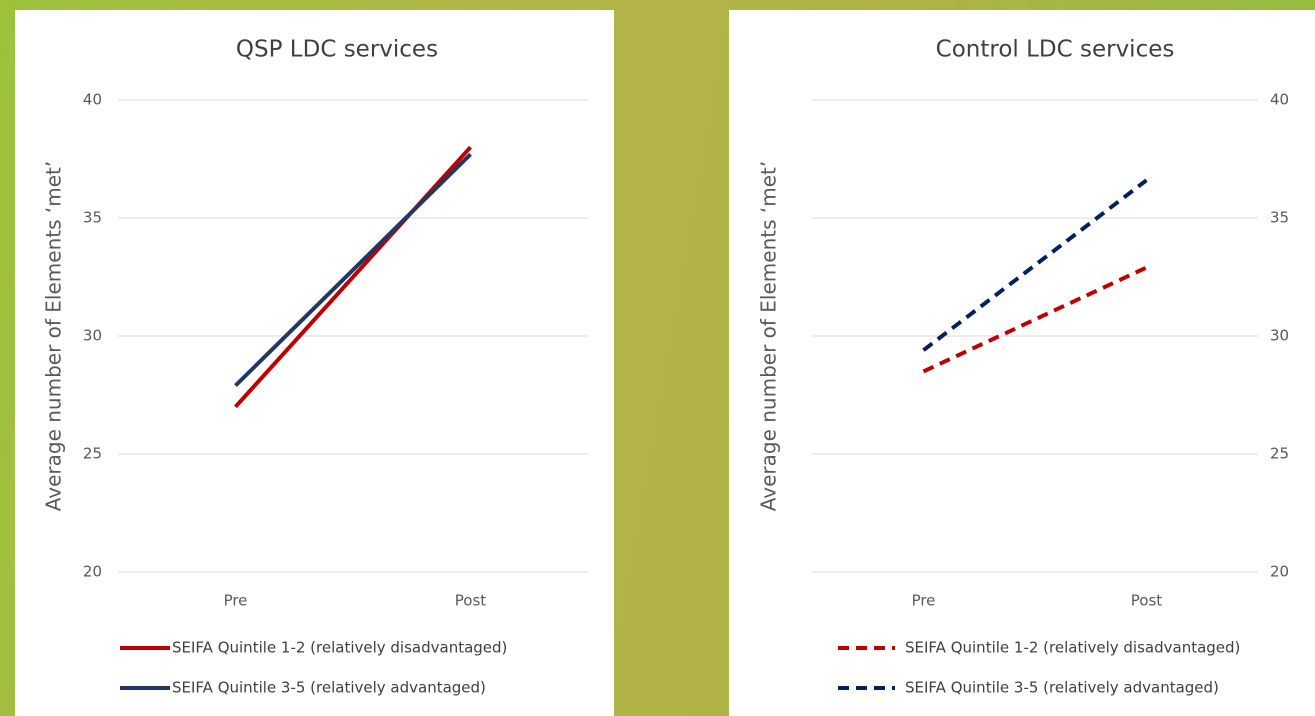 The width and height of the screenshot is (1315, 716). What do you see at coordinates (337, 50) in the screenshot?
I see `chart-title: QSP LDC services` at bounding box center [337, 50].